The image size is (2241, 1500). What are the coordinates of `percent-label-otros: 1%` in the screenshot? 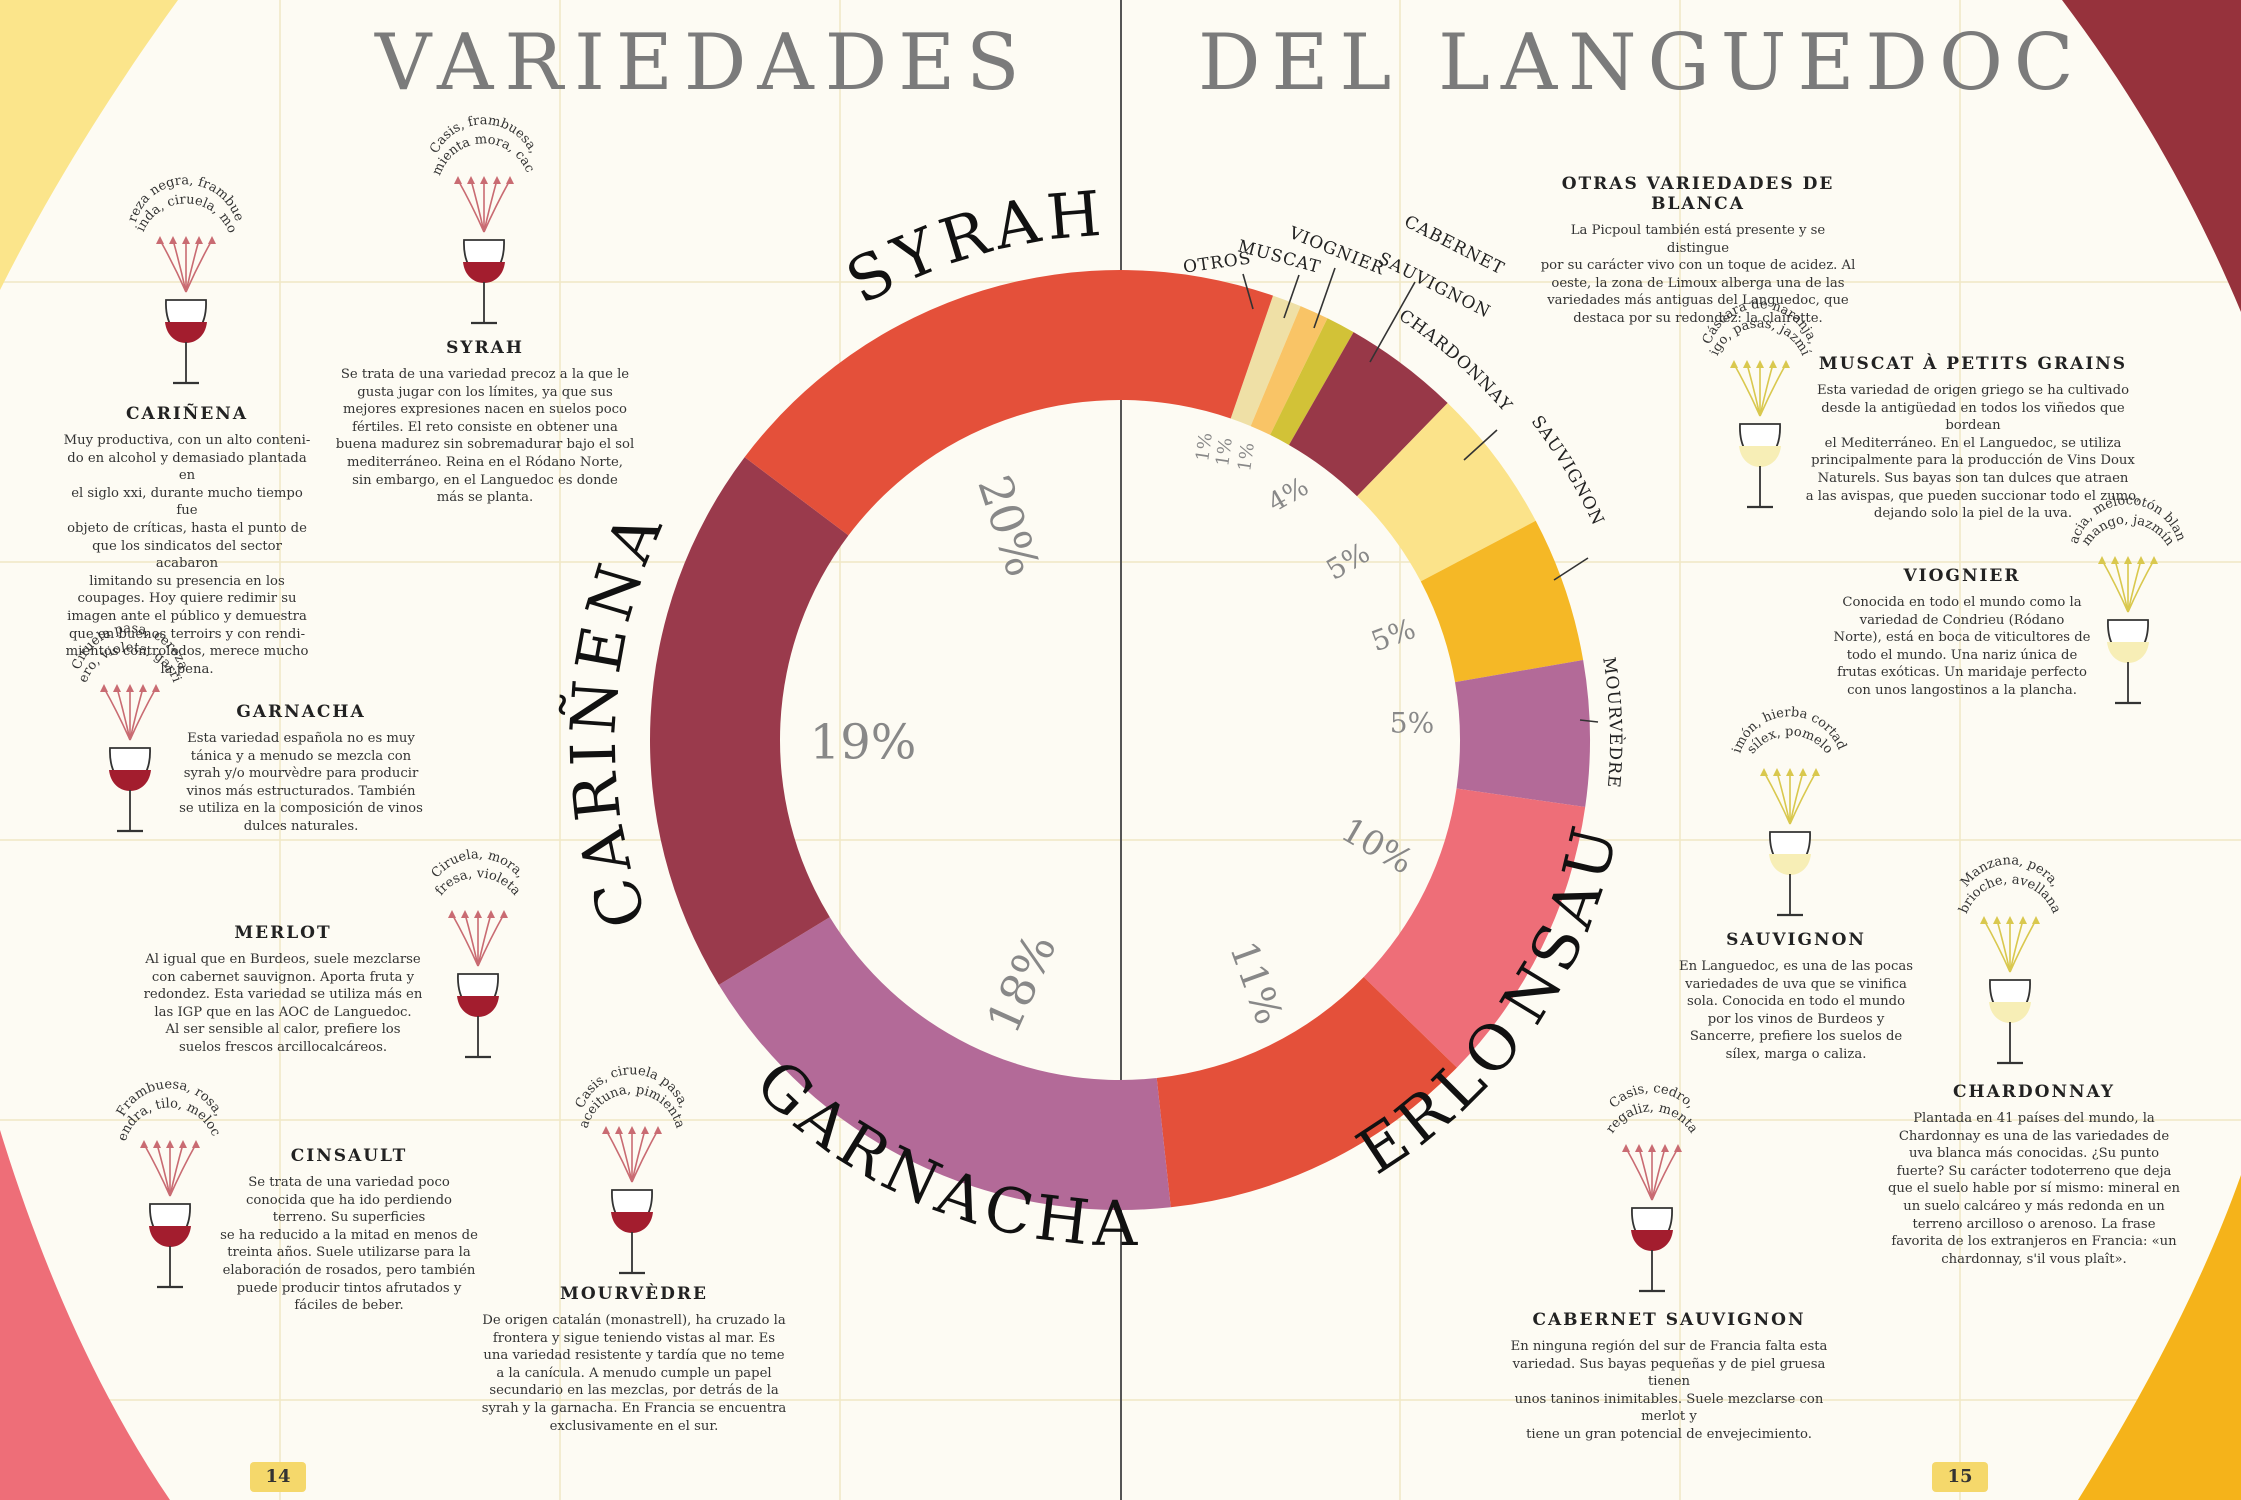 It's located at (1204, 446).